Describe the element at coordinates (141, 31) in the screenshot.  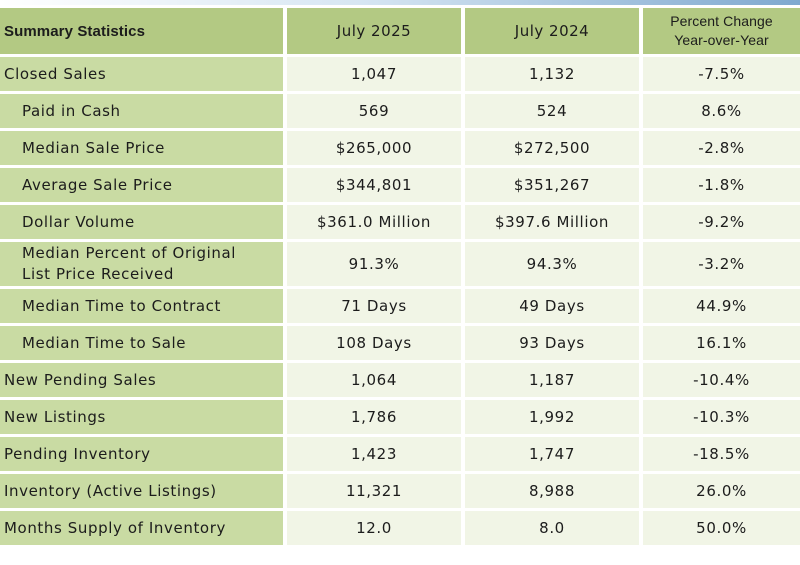
I see `header-summary-statistics: Summary Statistics` at that location.